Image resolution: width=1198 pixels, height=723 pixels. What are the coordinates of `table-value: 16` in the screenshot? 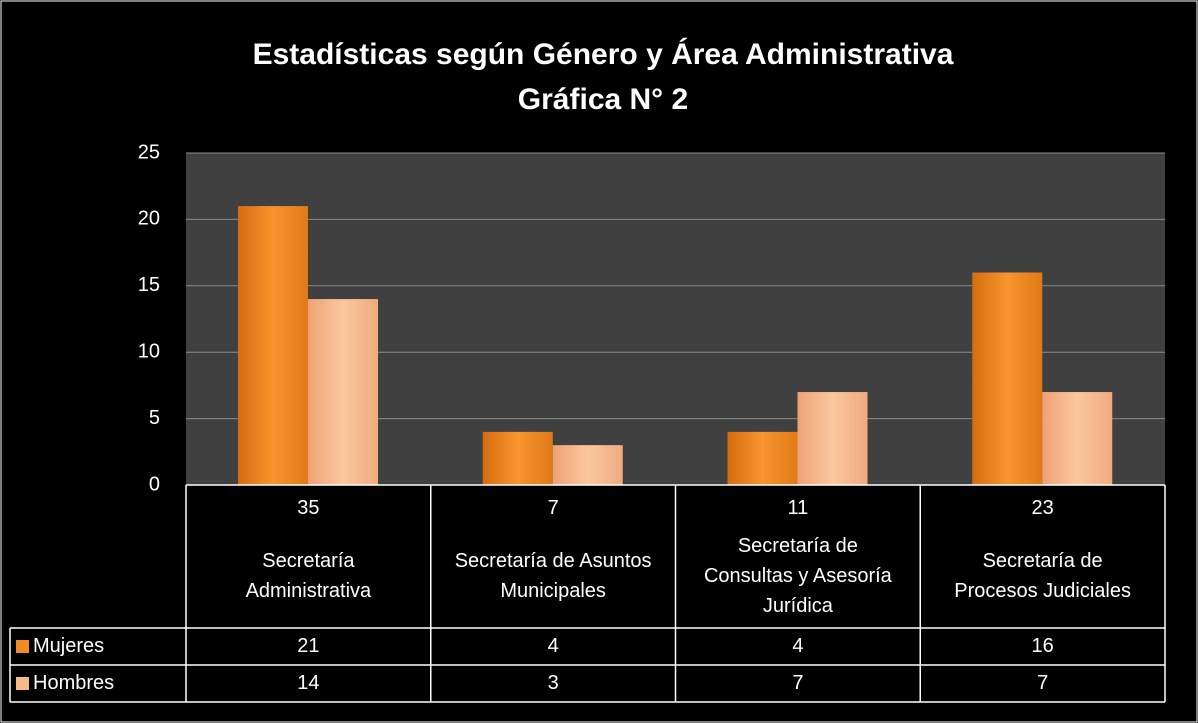 It's located at (1042, 646).